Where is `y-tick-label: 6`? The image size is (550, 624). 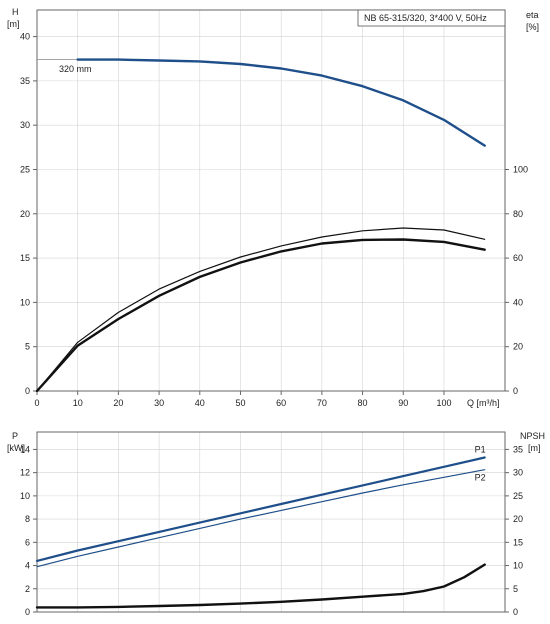 y-tick-label: 6 is located at coordinates (27, 542).